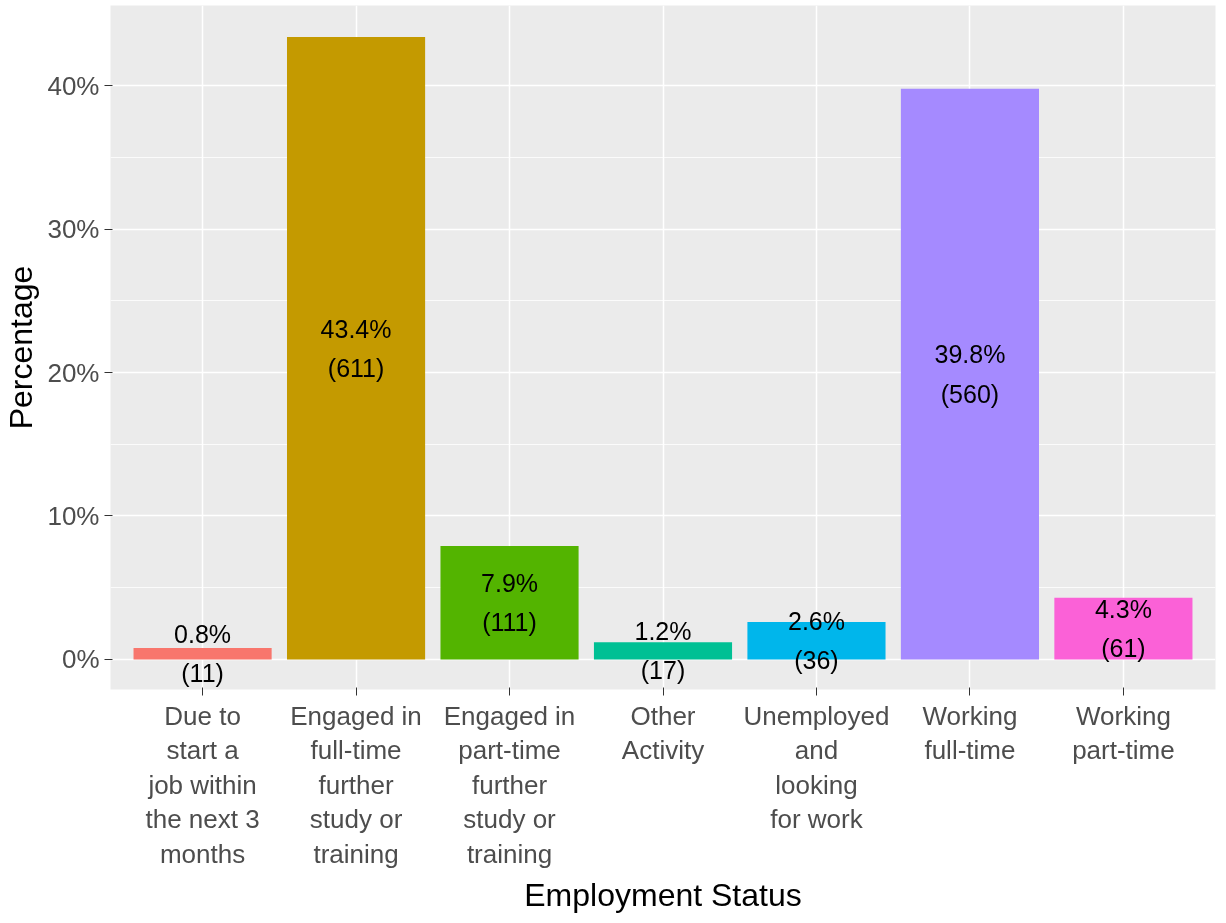 This screenshot has height=923, width=1226. I want to click on x-tick-label: Other Activity, so click(663, 732).